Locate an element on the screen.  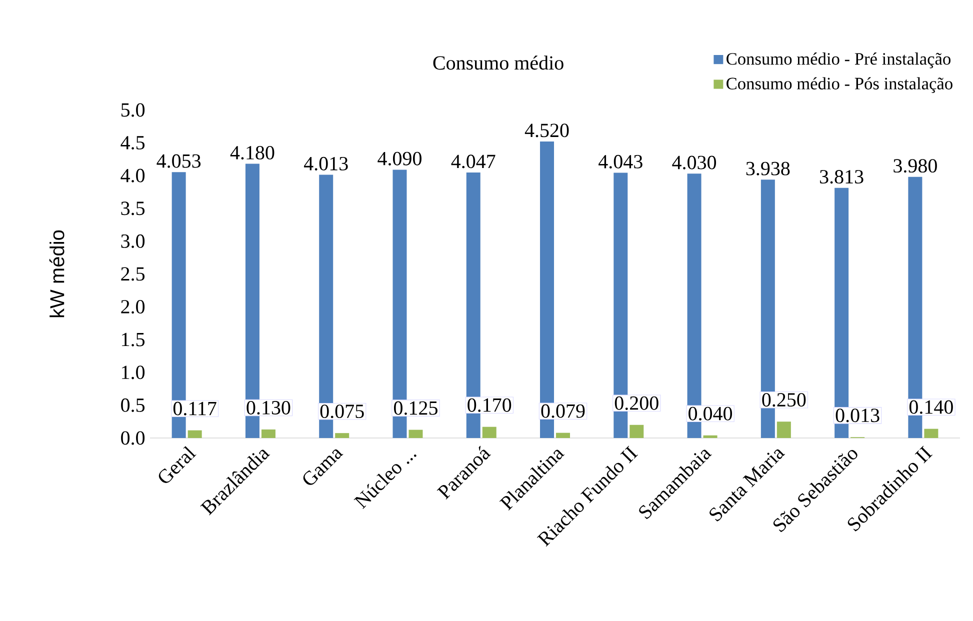
y-tick-label: 1.0 is located at coordinates (133, 373).